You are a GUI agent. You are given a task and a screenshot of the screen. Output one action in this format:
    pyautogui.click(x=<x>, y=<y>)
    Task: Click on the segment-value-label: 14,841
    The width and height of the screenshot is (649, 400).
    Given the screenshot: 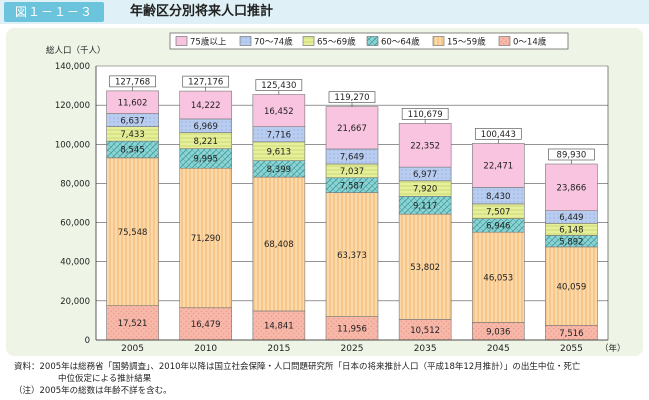 What is the action you would take?
    pyautogui.click(x=279, y=327)
    